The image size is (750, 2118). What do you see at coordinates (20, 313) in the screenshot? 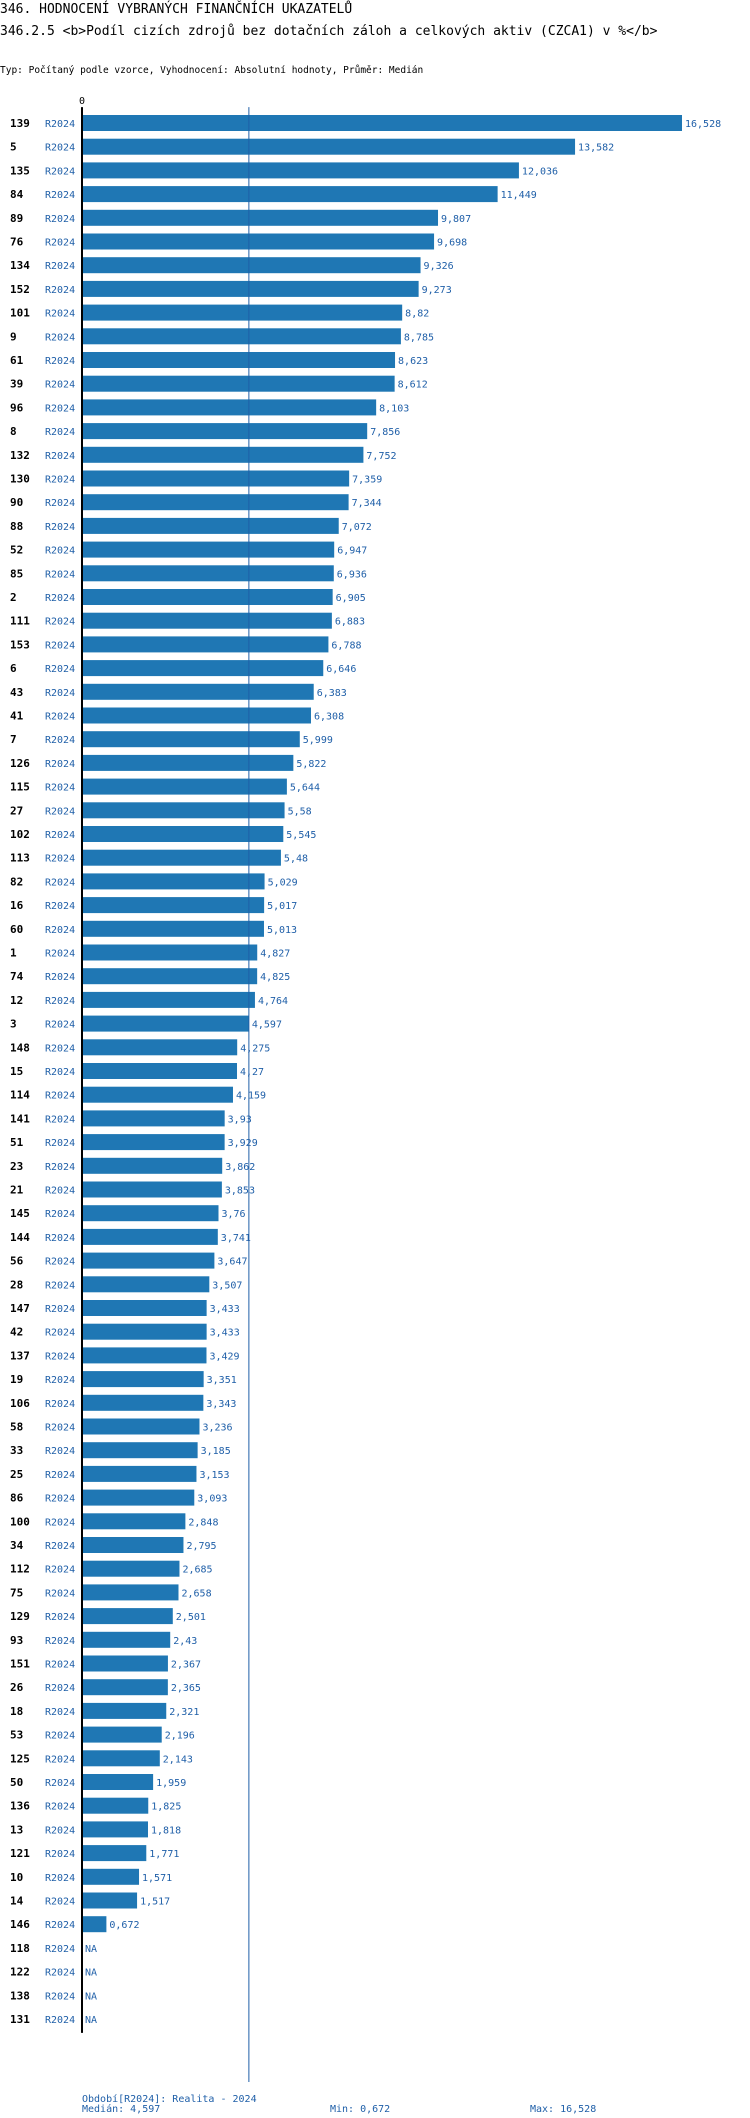
I see `row-id-label: 101` at bounding box center [20, 313].